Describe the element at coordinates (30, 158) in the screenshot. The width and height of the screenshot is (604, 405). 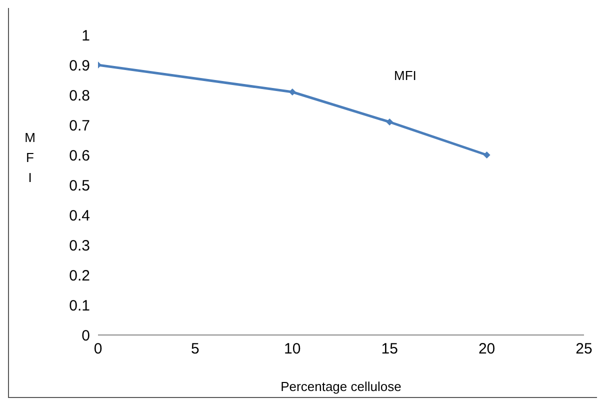
I see `text: MFI` at that location.